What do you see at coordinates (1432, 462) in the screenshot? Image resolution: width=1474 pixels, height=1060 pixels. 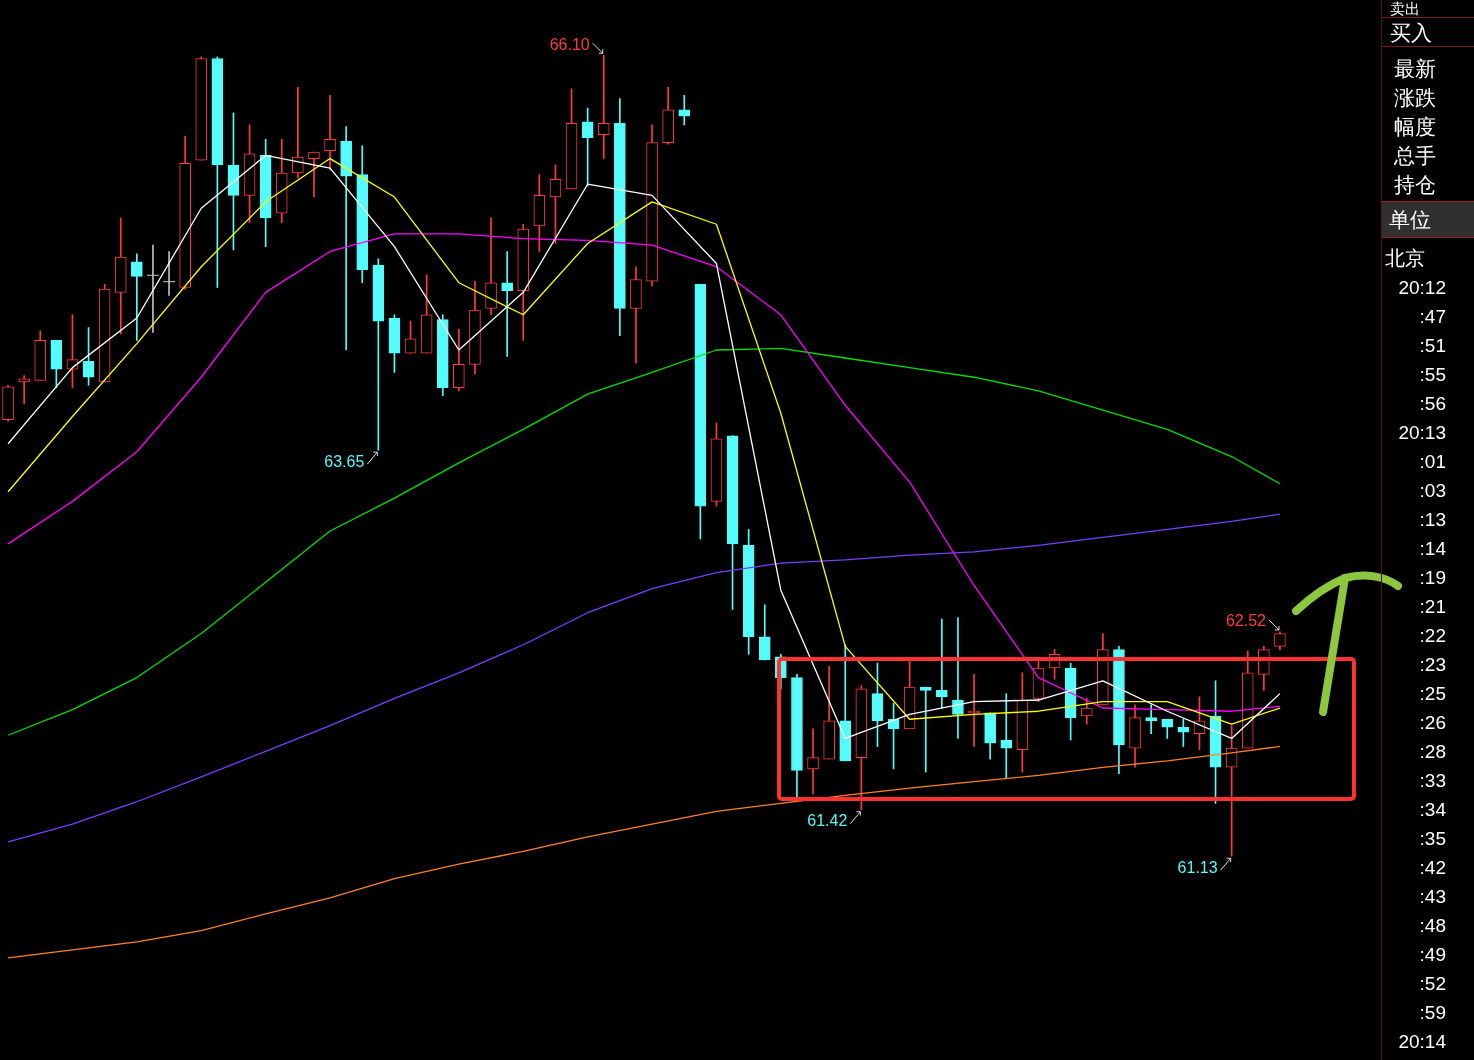 I see `text: :01` at bounding box center [1432, 462].